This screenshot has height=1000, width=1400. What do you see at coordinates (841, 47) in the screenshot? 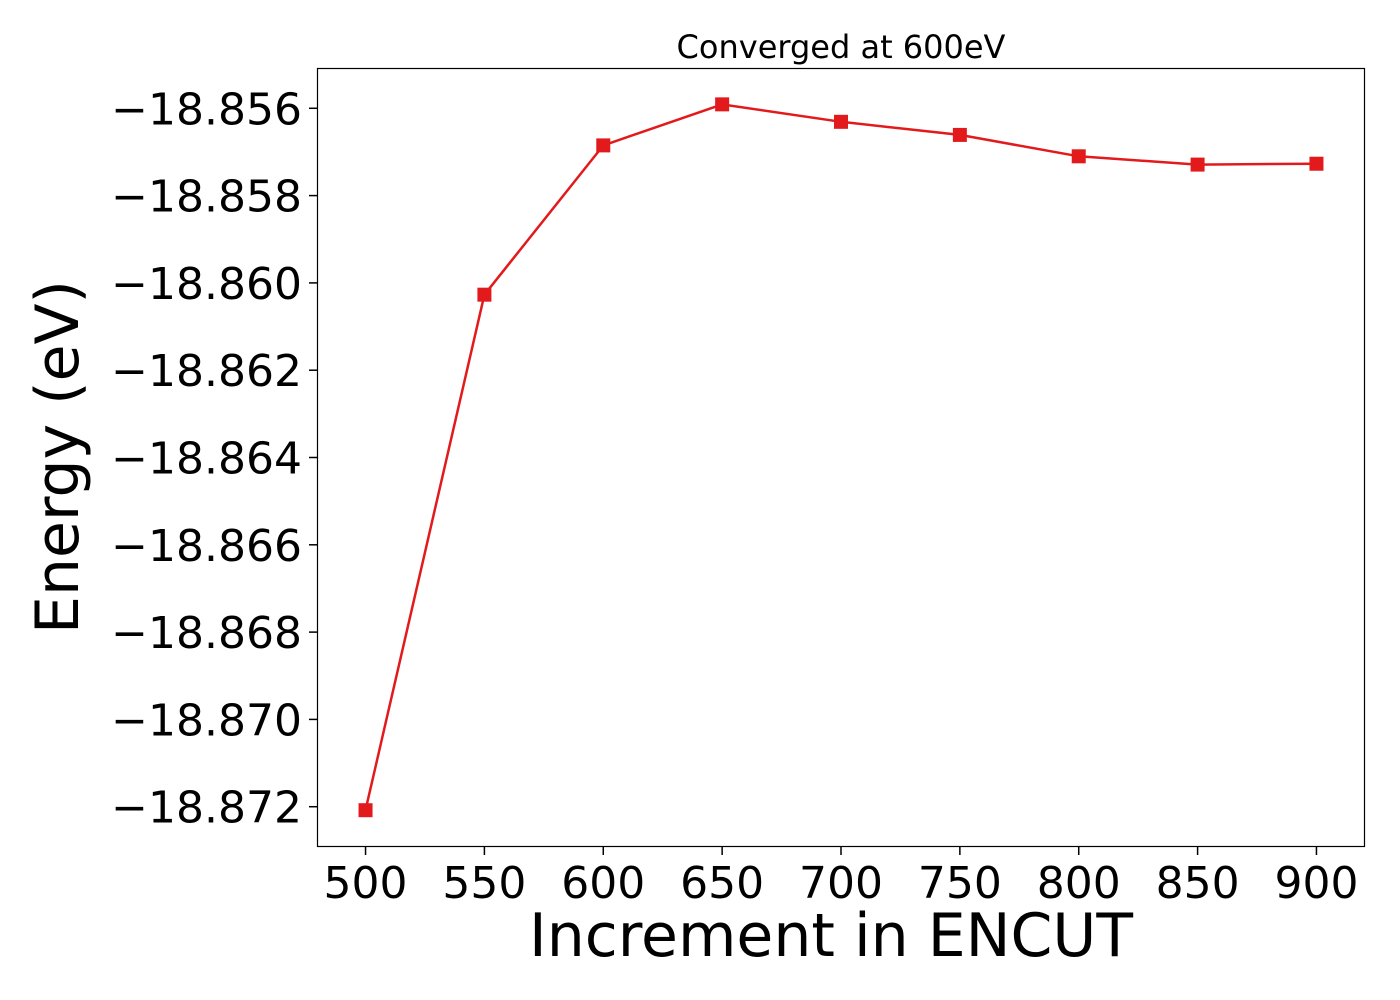
I see `chart-title: Converged at 600eV` at bounding box center [841, 47].